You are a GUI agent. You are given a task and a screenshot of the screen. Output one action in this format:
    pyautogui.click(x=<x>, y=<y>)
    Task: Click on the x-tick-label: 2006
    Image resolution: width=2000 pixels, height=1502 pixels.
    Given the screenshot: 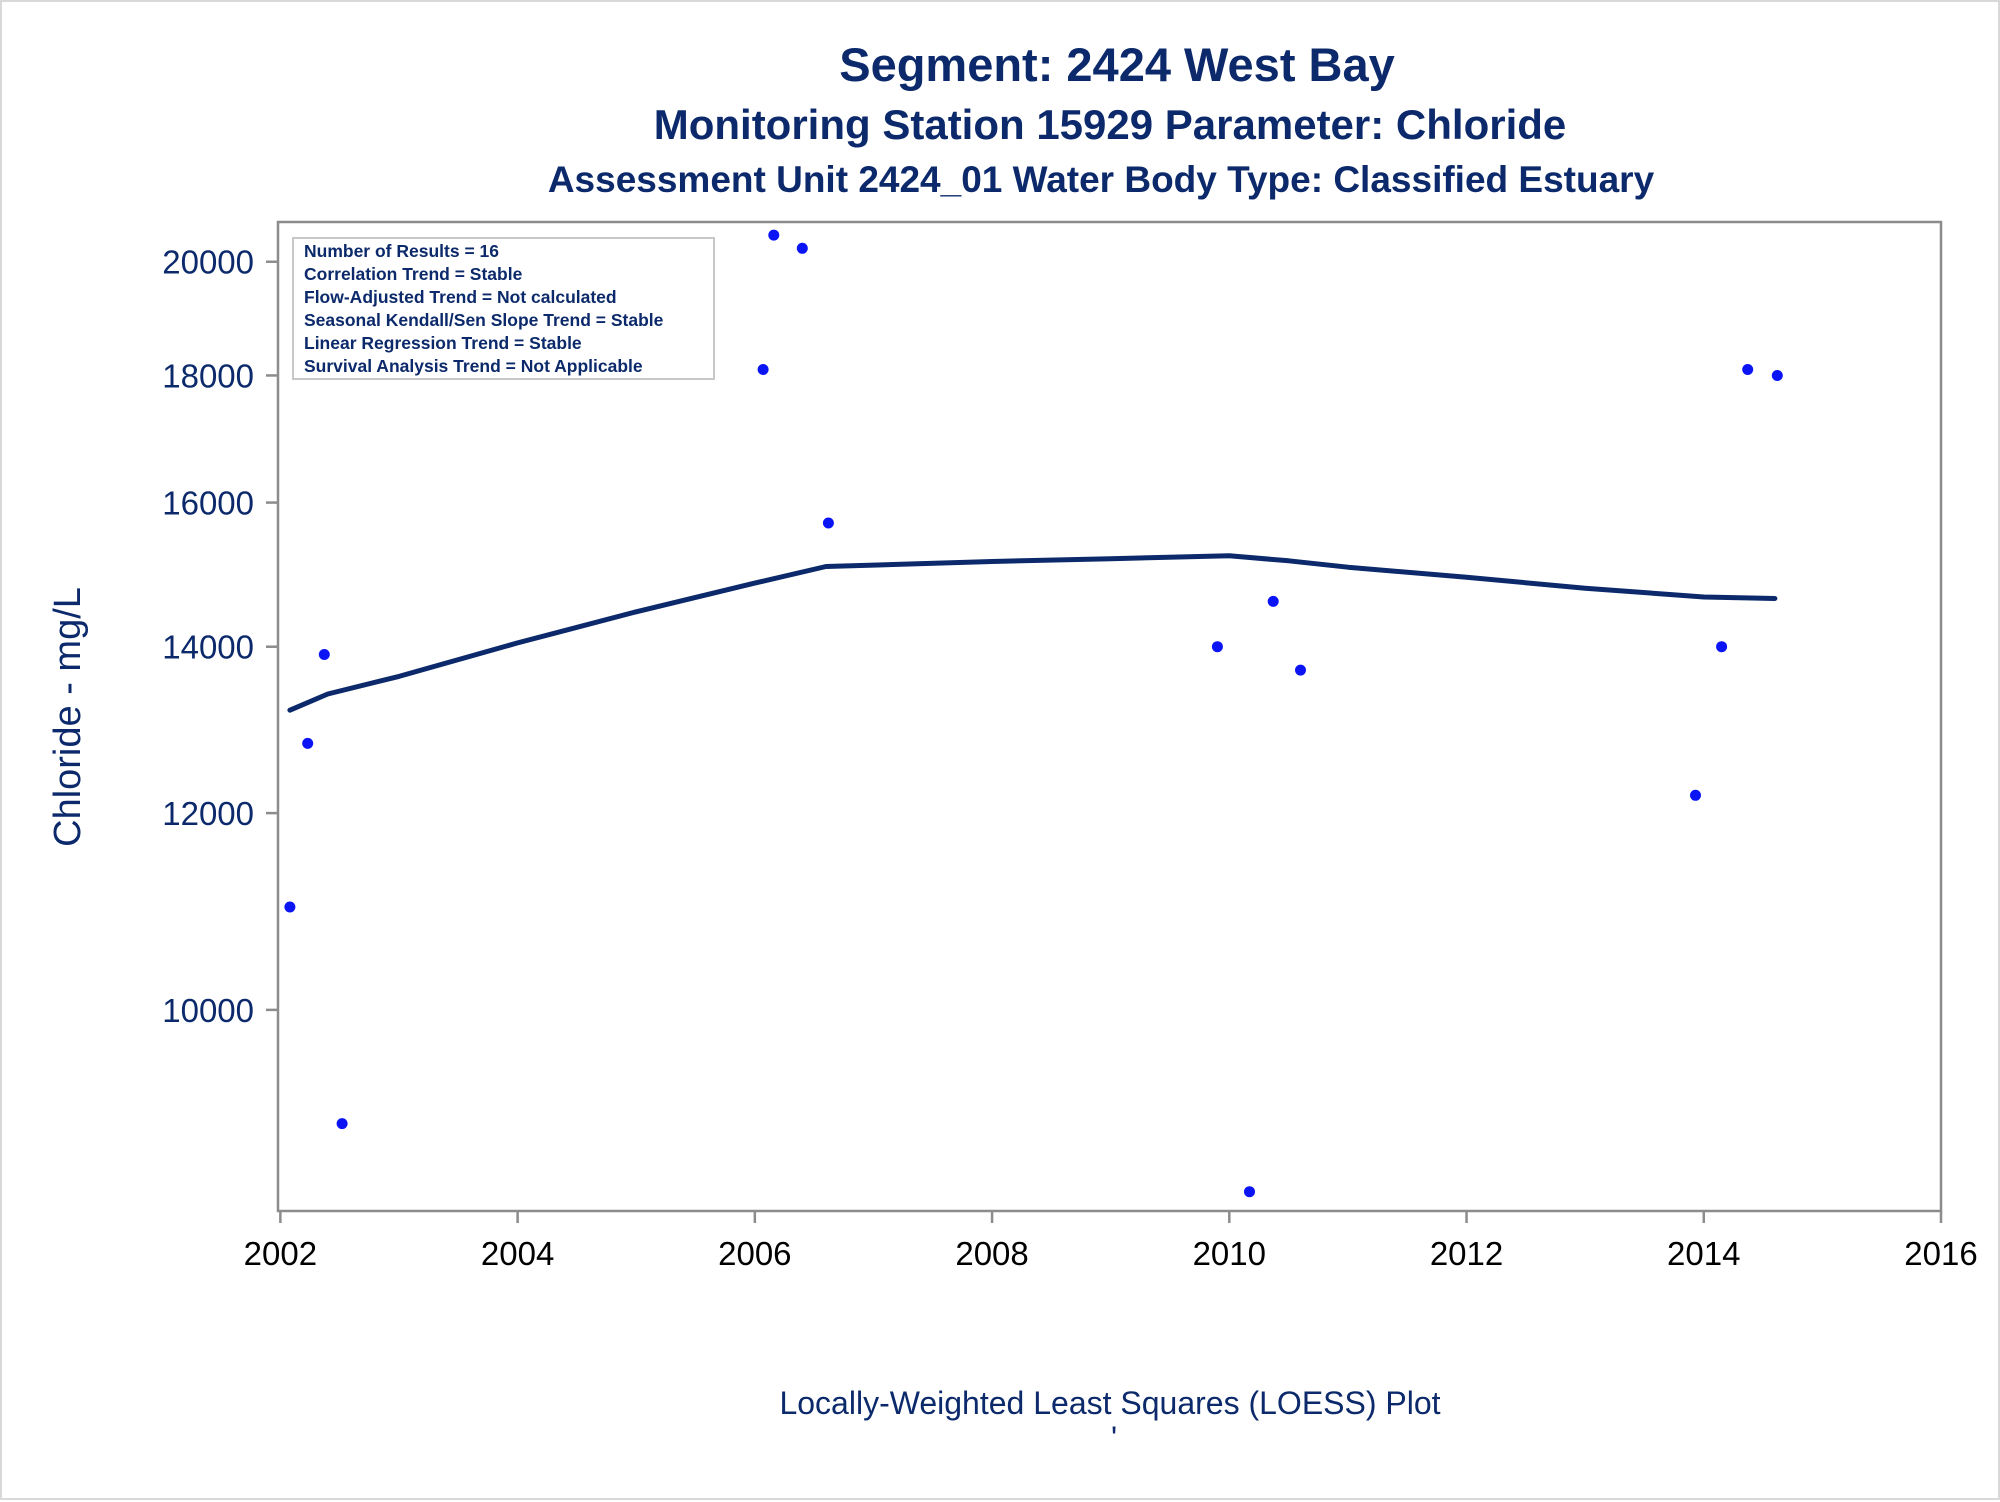 What is the action you would take?
    pyautogui.click(x=754, y=1253)
    